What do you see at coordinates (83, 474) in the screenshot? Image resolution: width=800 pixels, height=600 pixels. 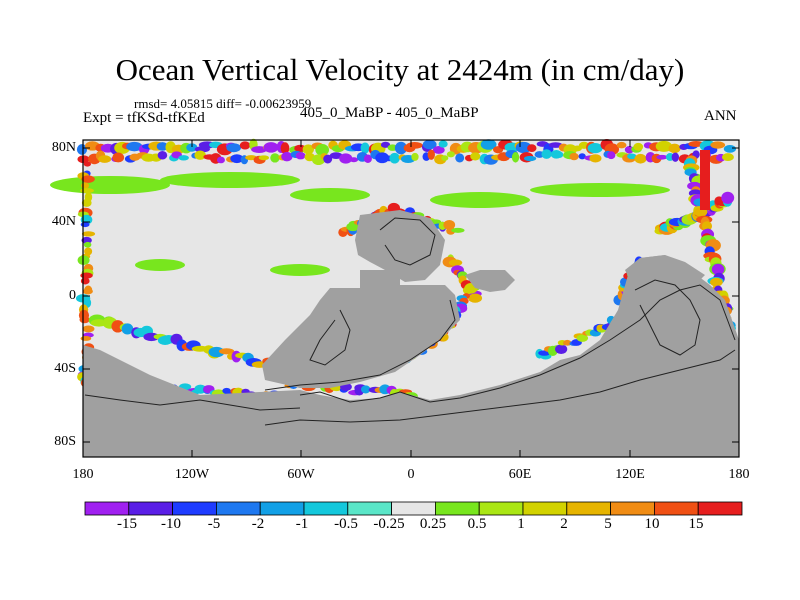 I see `x-label-180w: 180` at bounding box center [83, 474].